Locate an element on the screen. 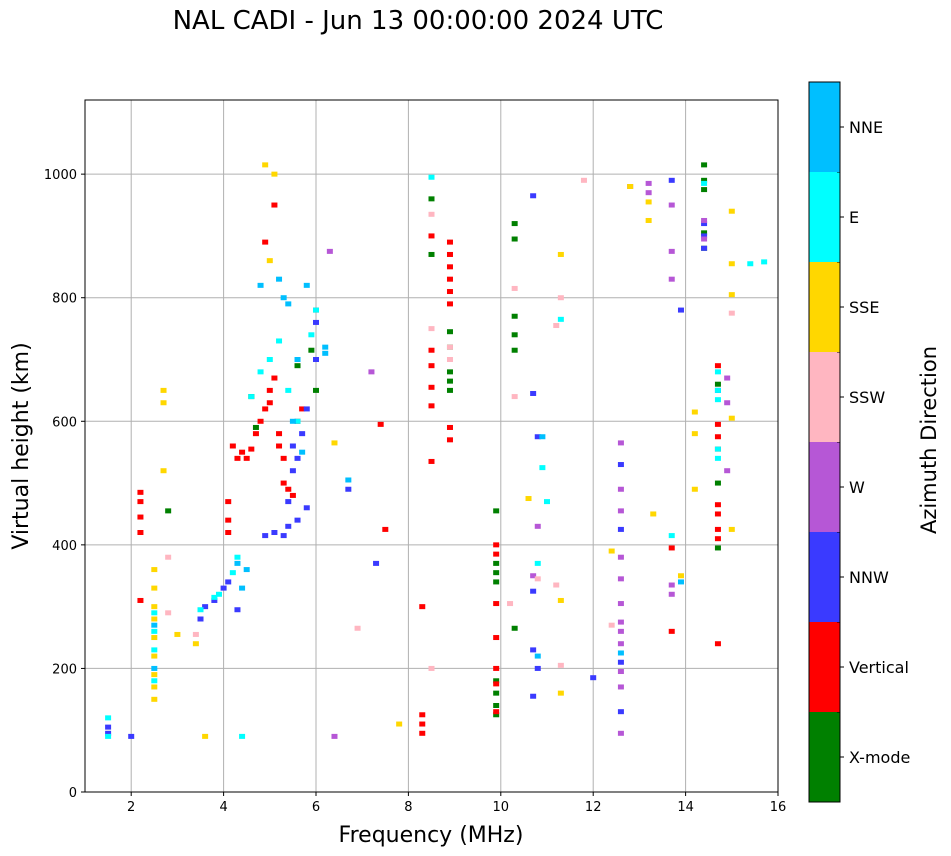 This screenshot has width=951, height=856. colorbar: X-mode Vertical NNW W SSW SSE E NNE is located at coordinates (859, 442).